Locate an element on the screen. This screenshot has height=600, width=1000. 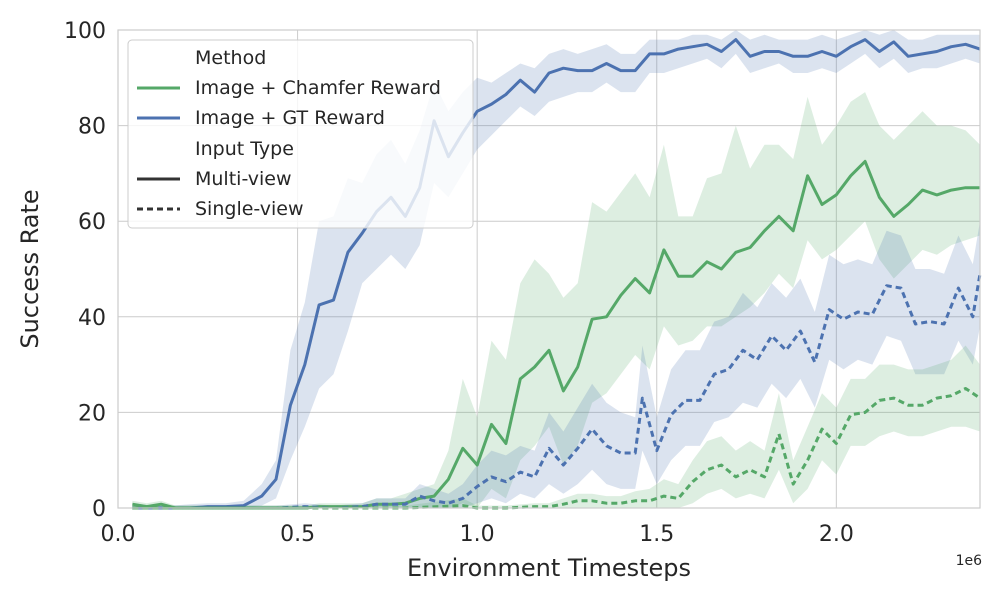
x-tick-label: 2.0 is located at coordinates (836, 534).